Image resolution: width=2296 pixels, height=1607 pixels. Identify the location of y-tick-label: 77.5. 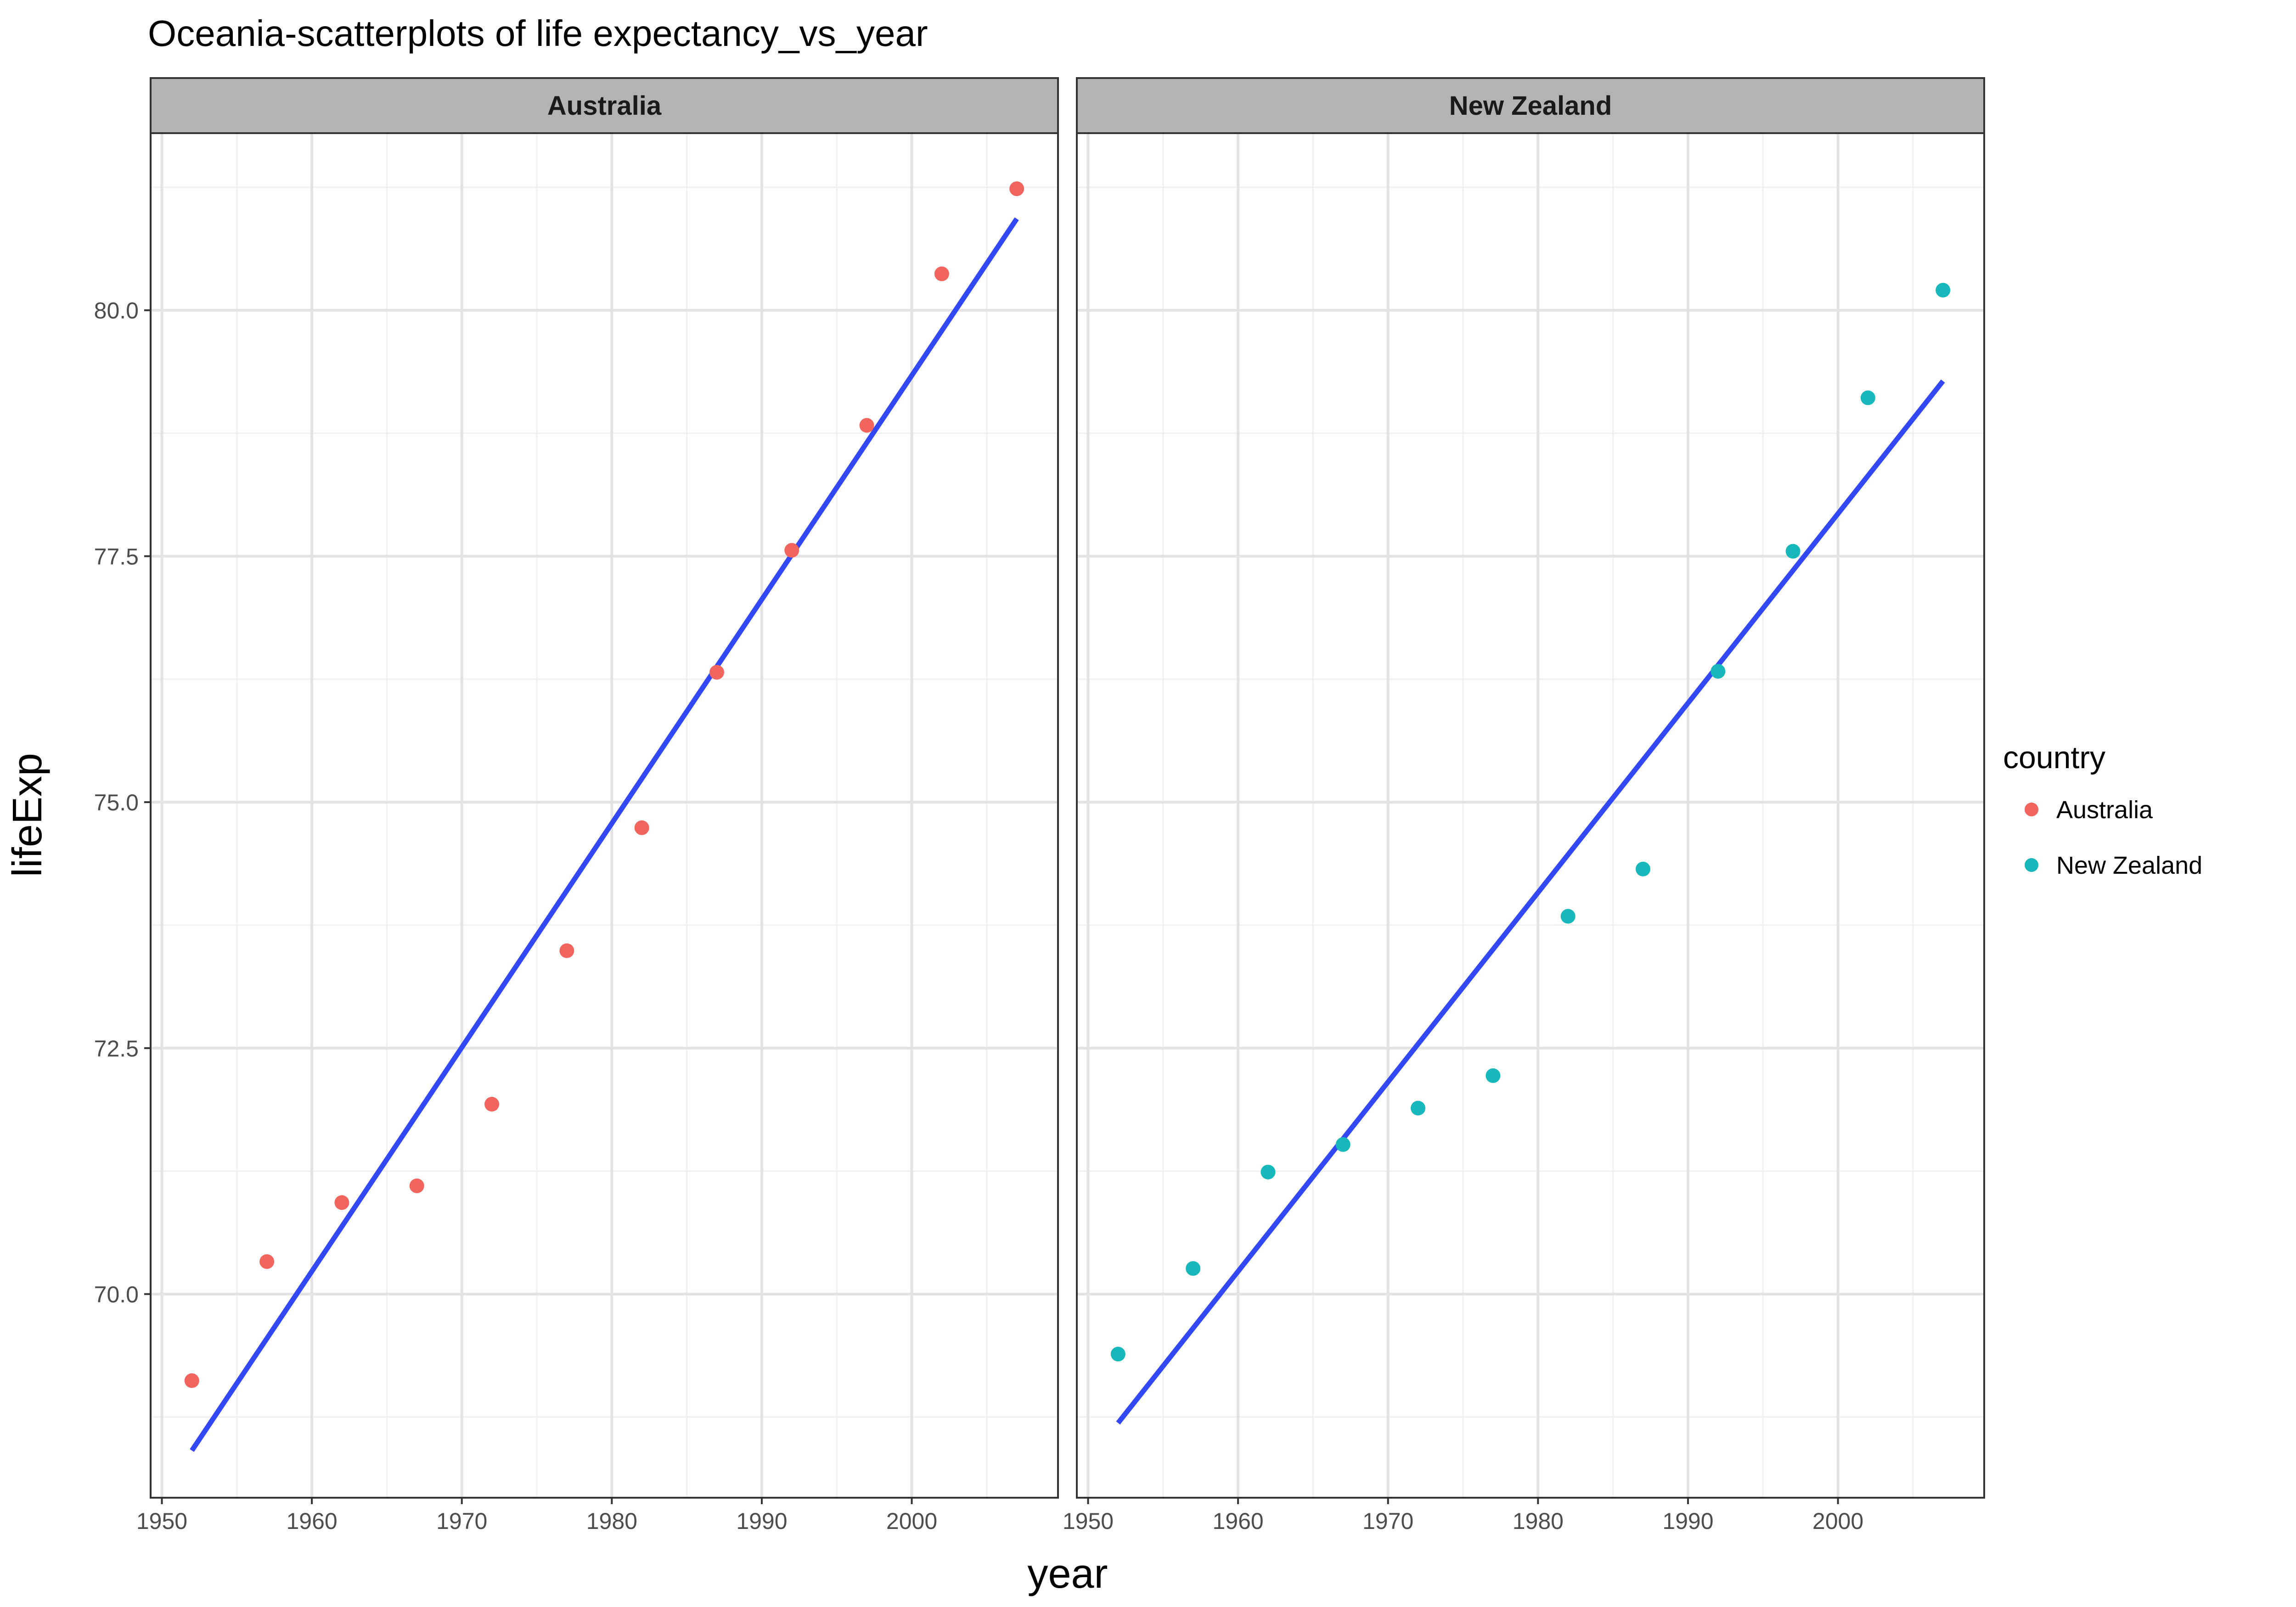
(117, 556).